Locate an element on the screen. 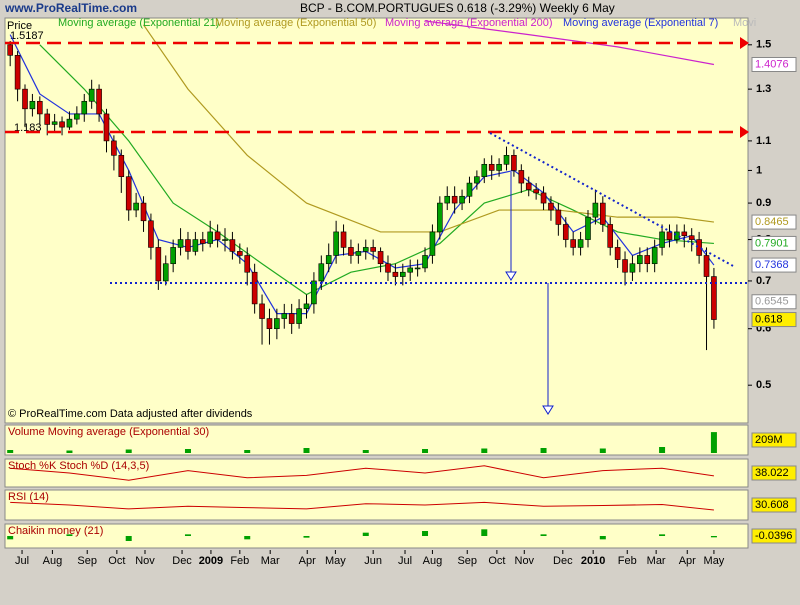 The height and width of the screenshot is (605, 800). price-tag is located at coordinates (774, 64).